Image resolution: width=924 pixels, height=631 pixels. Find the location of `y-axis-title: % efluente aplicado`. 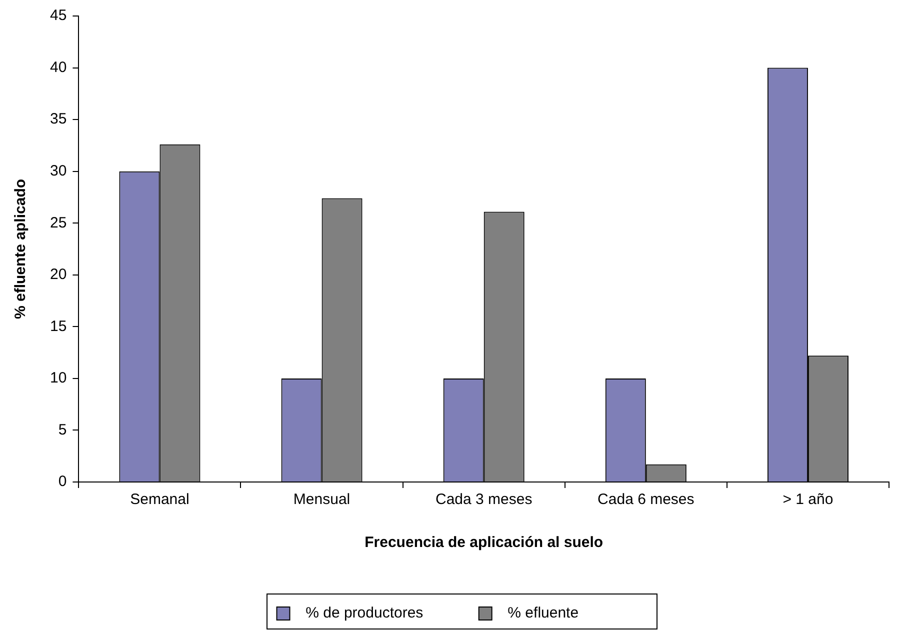

y-axis-title: % efluente aplicado is located at coordinates (21, 249).